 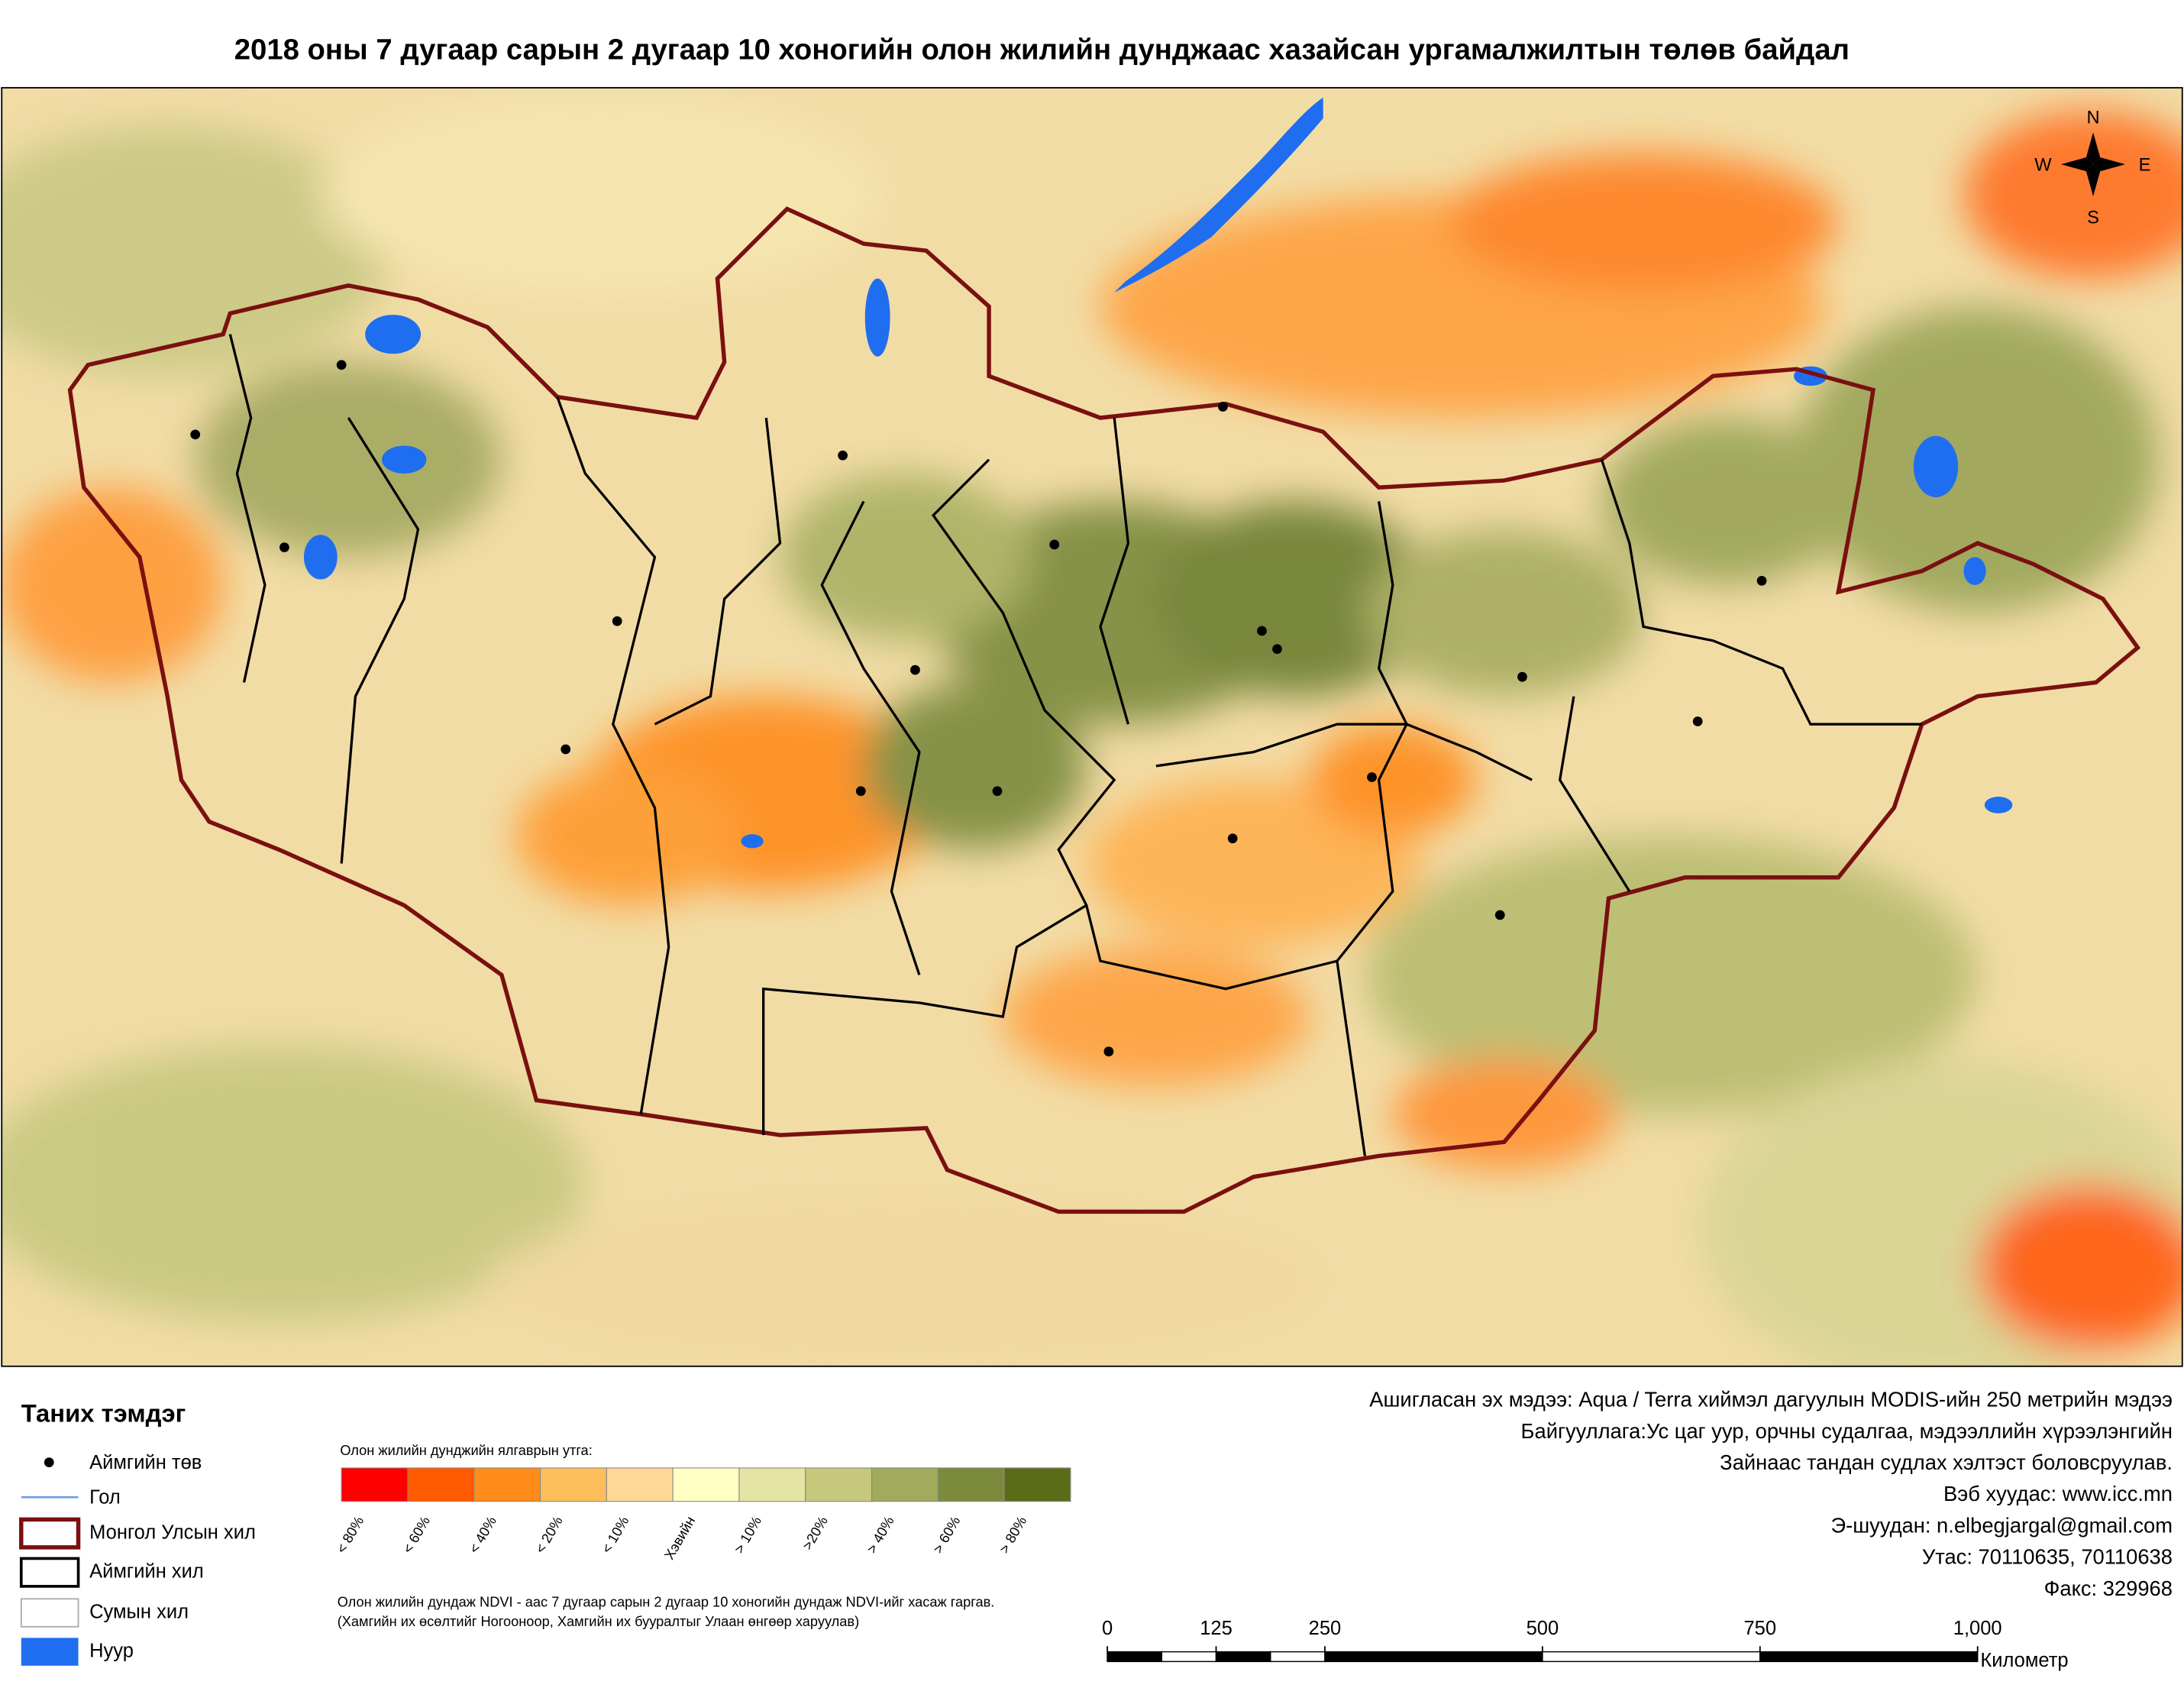 What do you see at coordinates (139, 1611) in the screenshot?
I see `legend-label: Сумын хил` at bounding box center [139, 1611].